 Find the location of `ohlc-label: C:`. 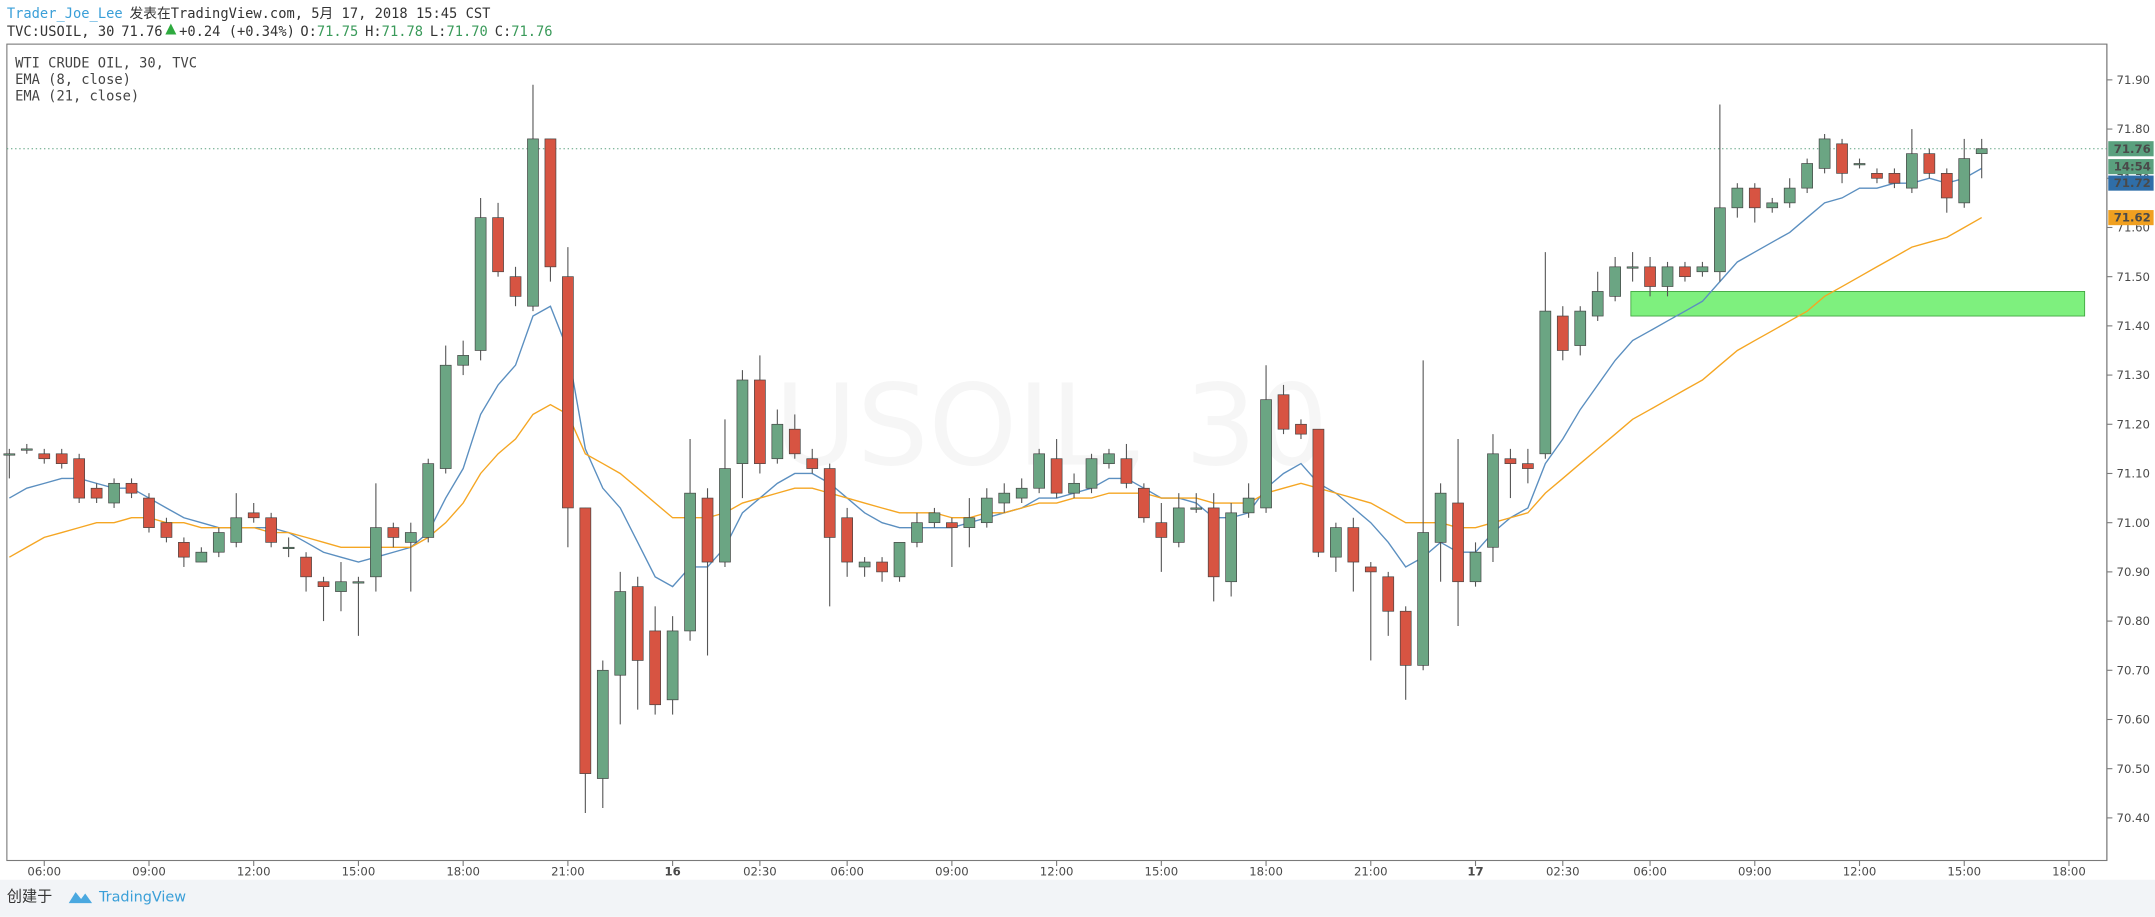

ohlc-label: C: is located at coordinates (503, 32).